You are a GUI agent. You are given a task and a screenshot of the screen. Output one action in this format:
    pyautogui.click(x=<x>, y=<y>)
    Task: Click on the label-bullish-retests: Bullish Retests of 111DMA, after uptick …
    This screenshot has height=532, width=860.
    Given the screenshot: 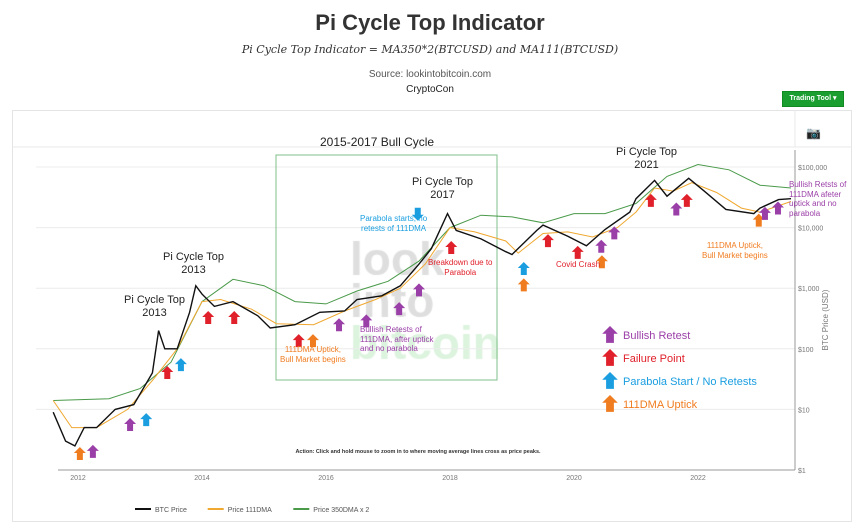 What is the action you would take?
    pyautogui.click(x=397, y=339)
    